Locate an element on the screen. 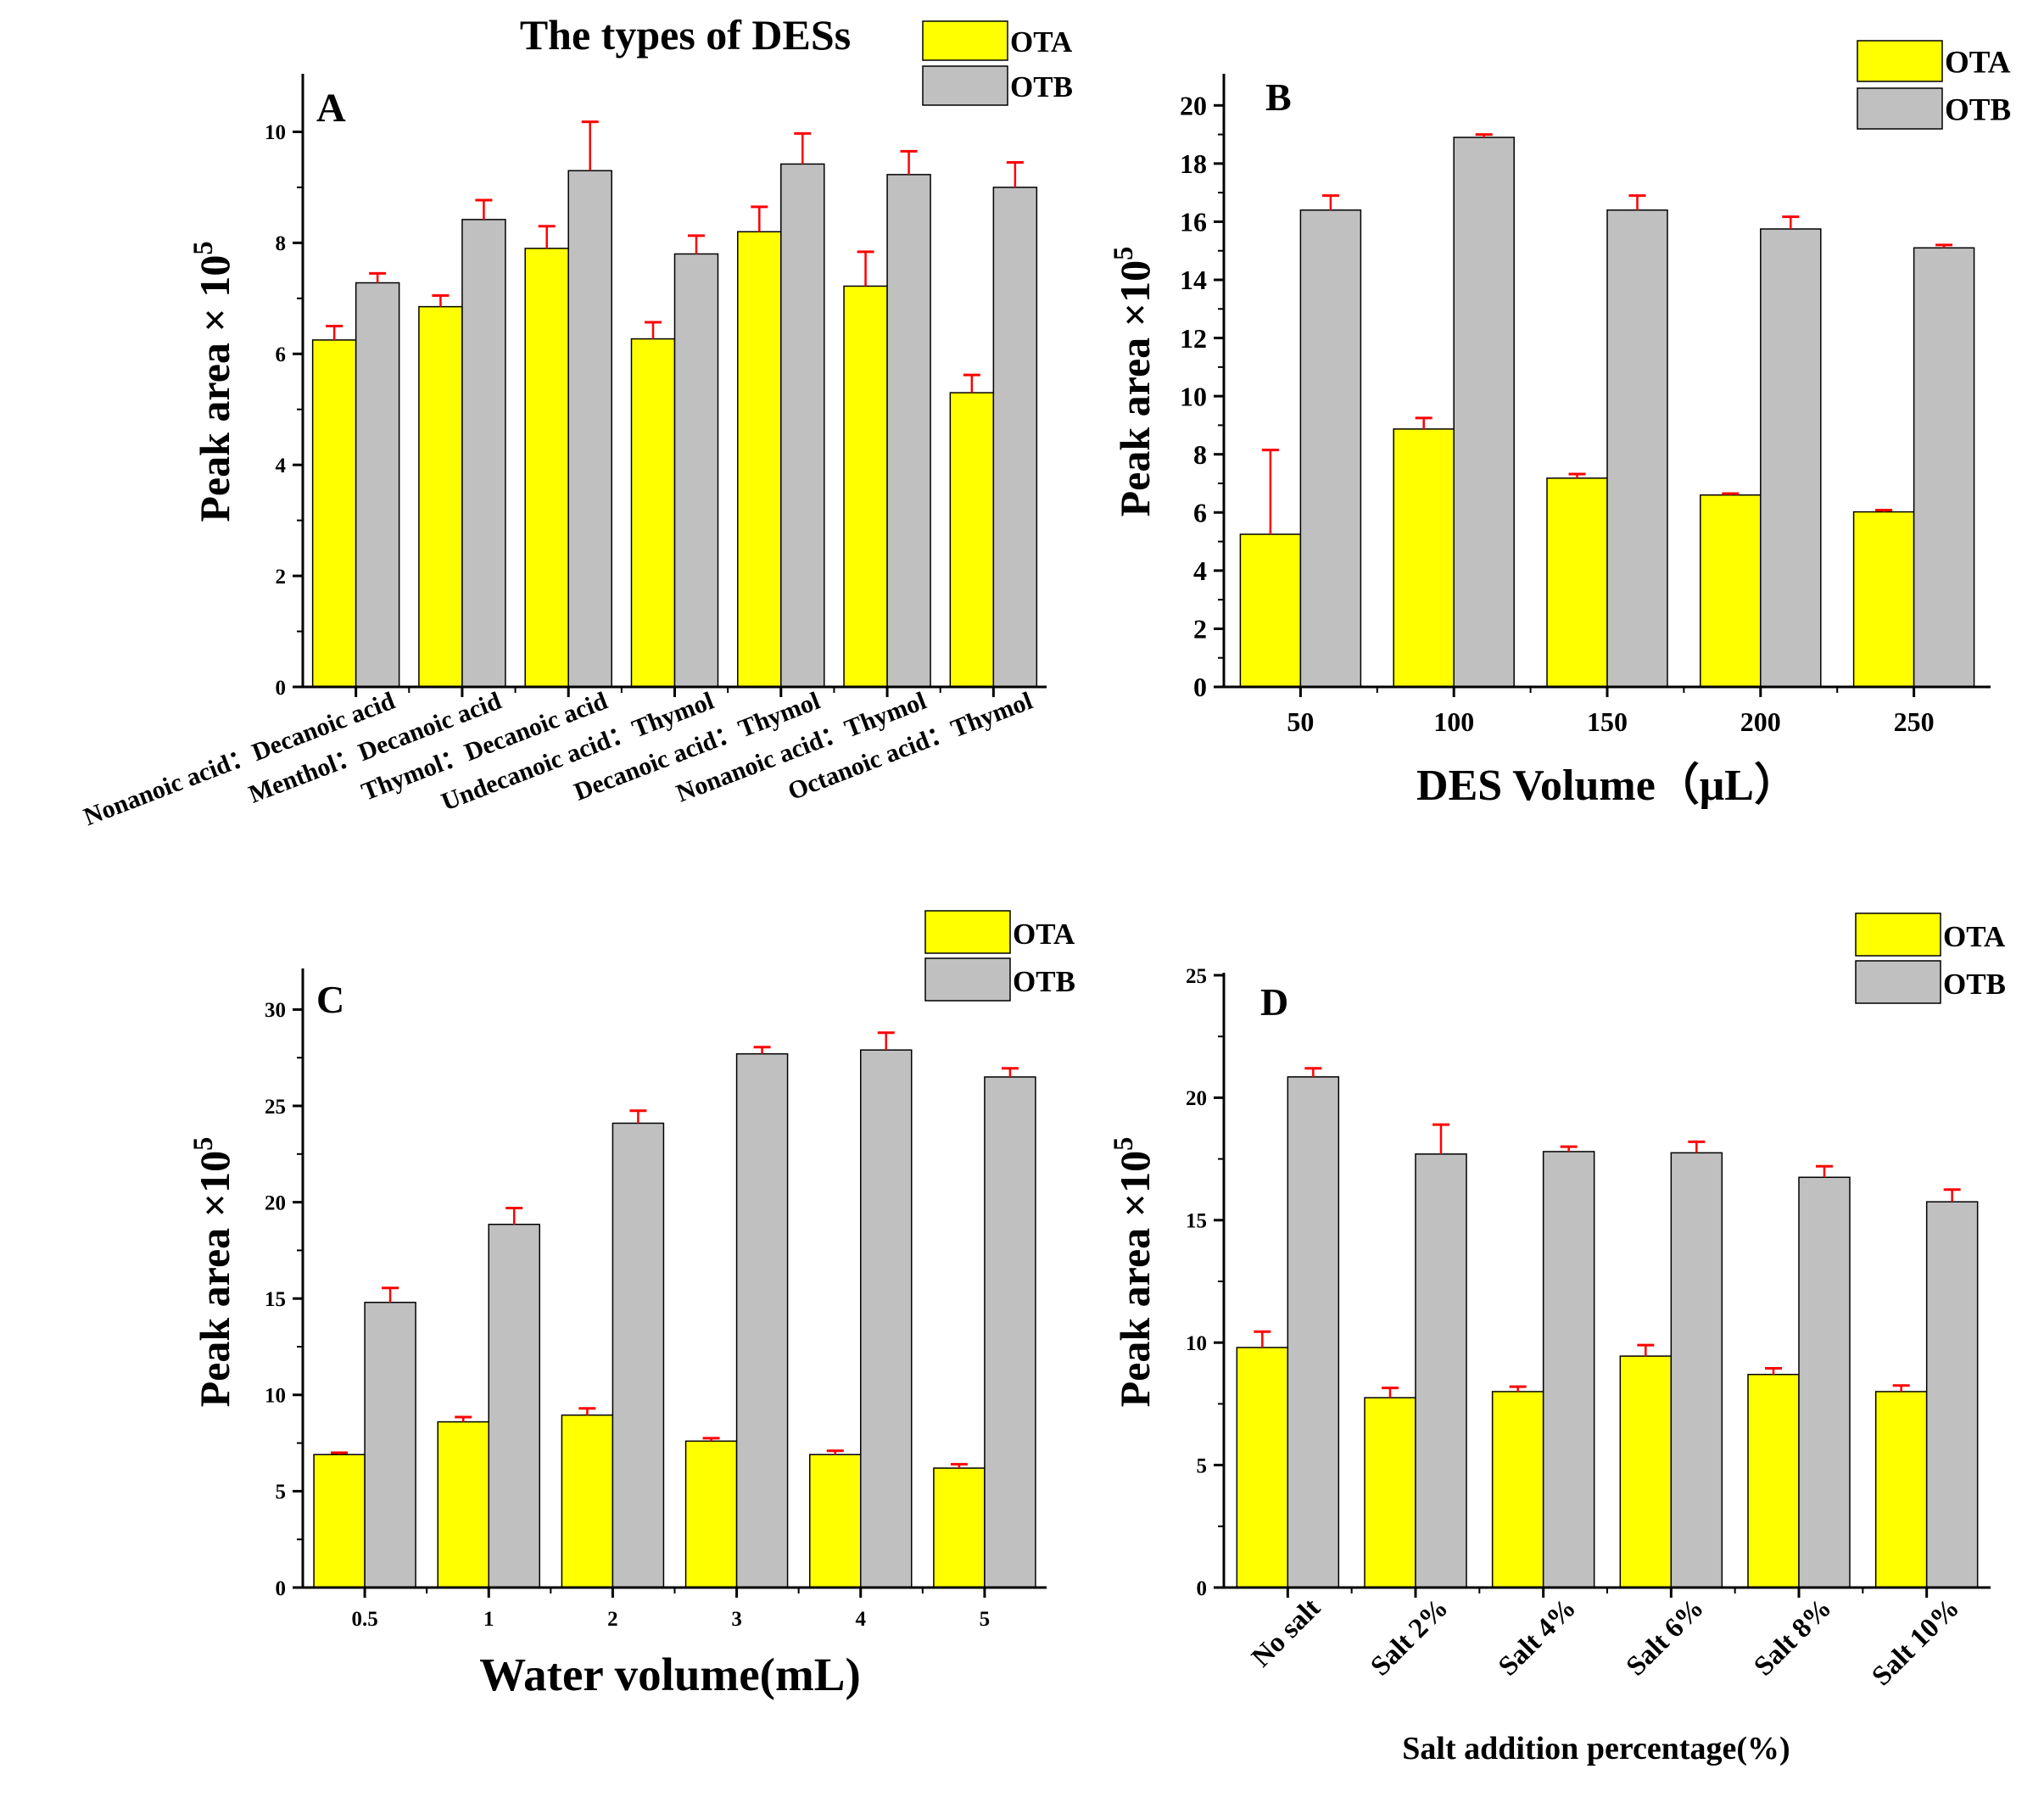  panel-label: B is located at coordinates (1278, 97).